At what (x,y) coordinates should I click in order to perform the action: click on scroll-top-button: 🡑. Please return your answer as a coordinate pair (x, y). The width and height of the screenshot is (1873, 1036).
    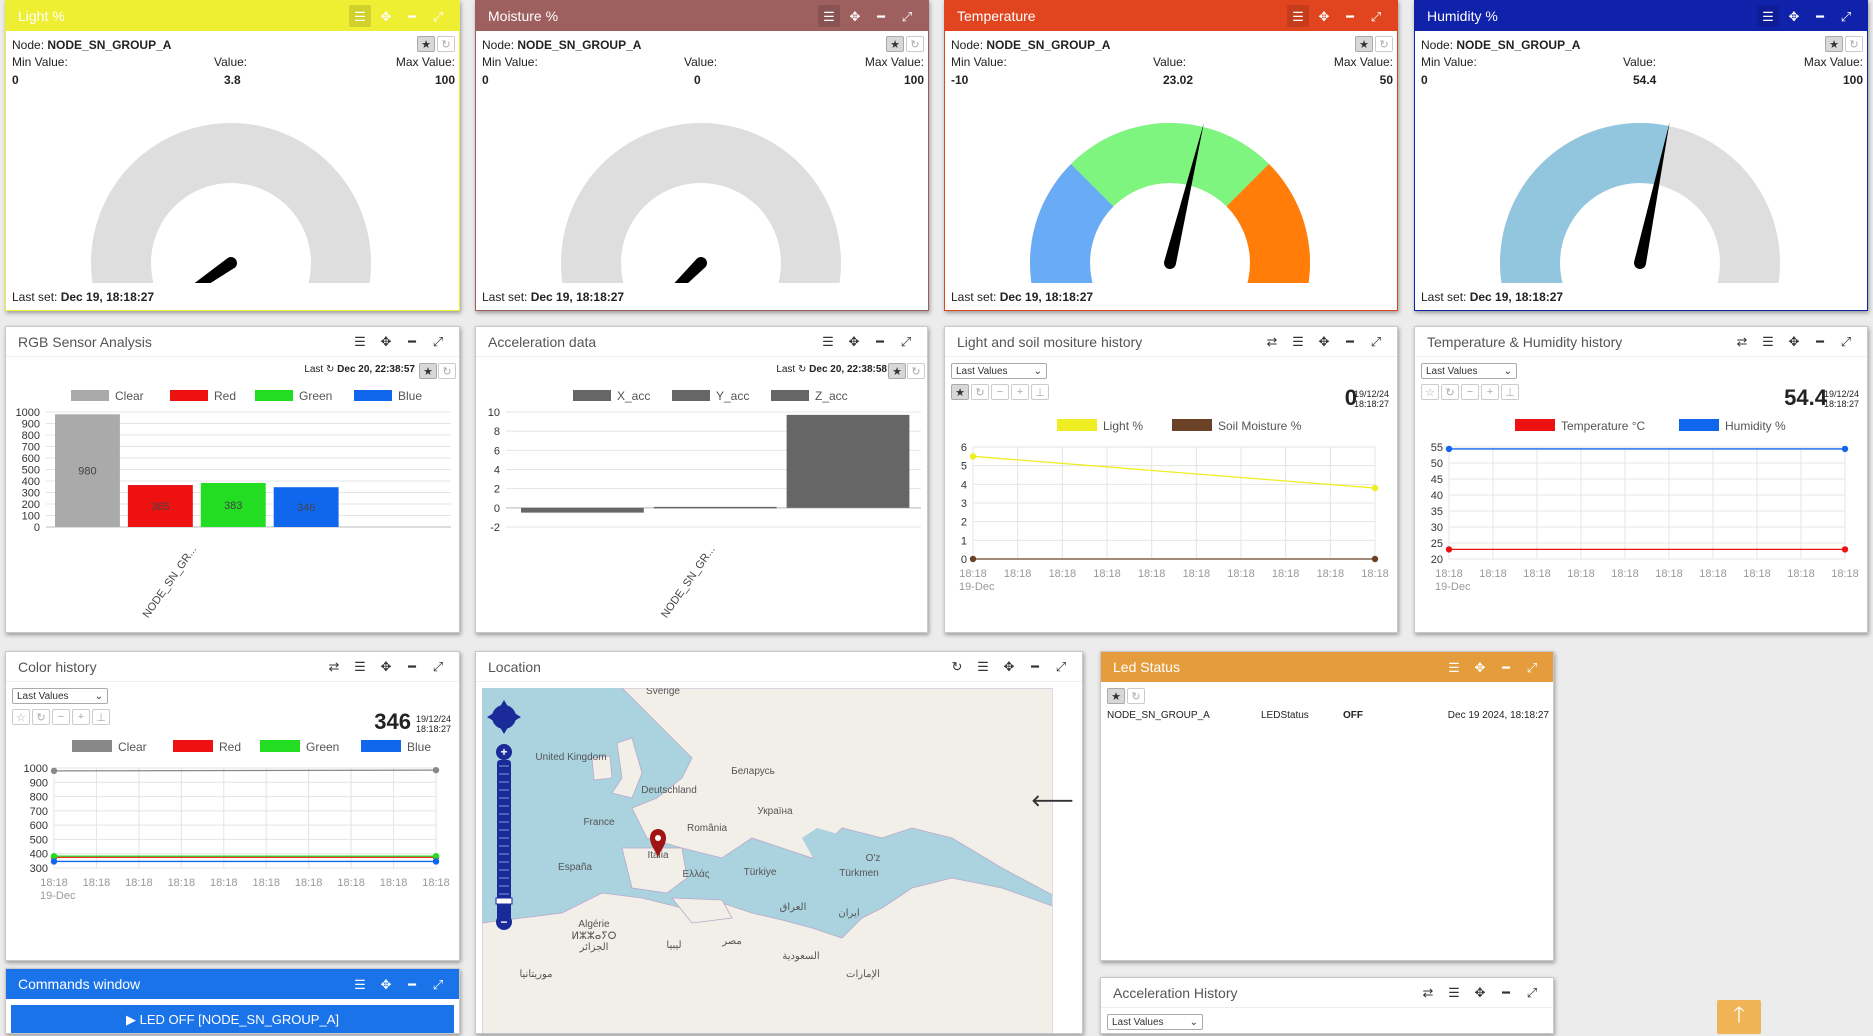
    Looking at the image, I should click on (1739, 1017).